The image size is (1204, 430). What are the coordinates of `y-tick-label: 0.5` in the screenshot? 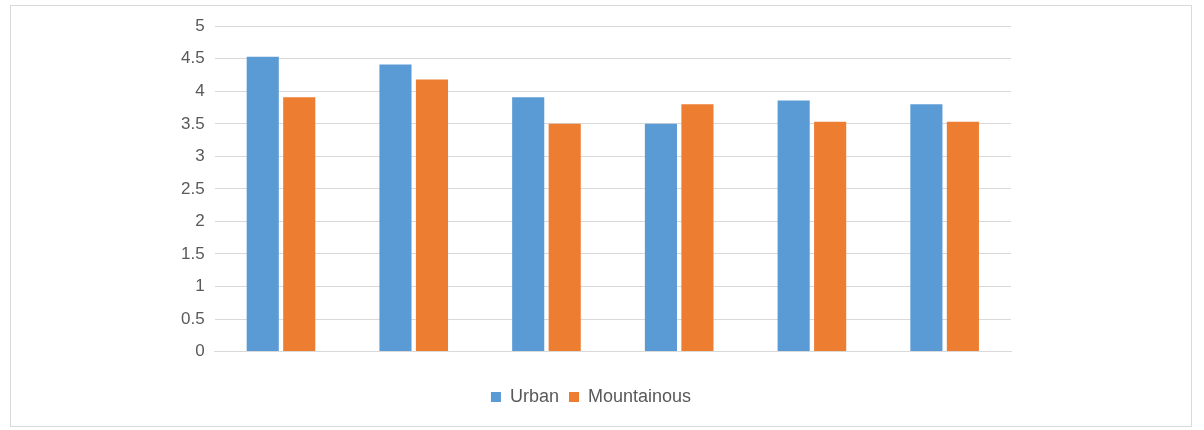 It's located at (192, 318).